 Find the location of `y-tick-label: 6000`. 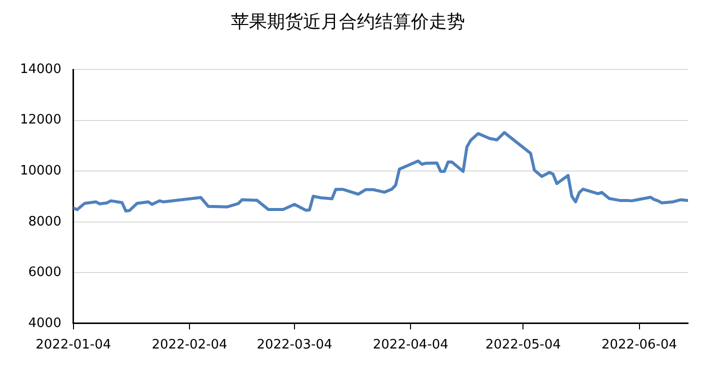

y-tick-label: 6000 is located at coordinates (45, 272).